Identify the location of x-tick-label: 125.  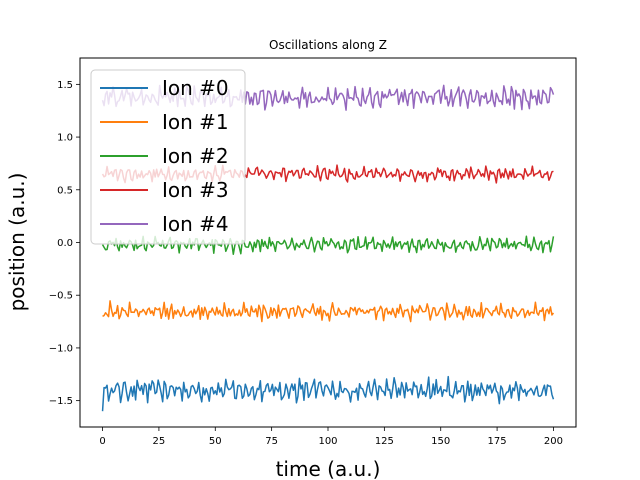
(384, 441).